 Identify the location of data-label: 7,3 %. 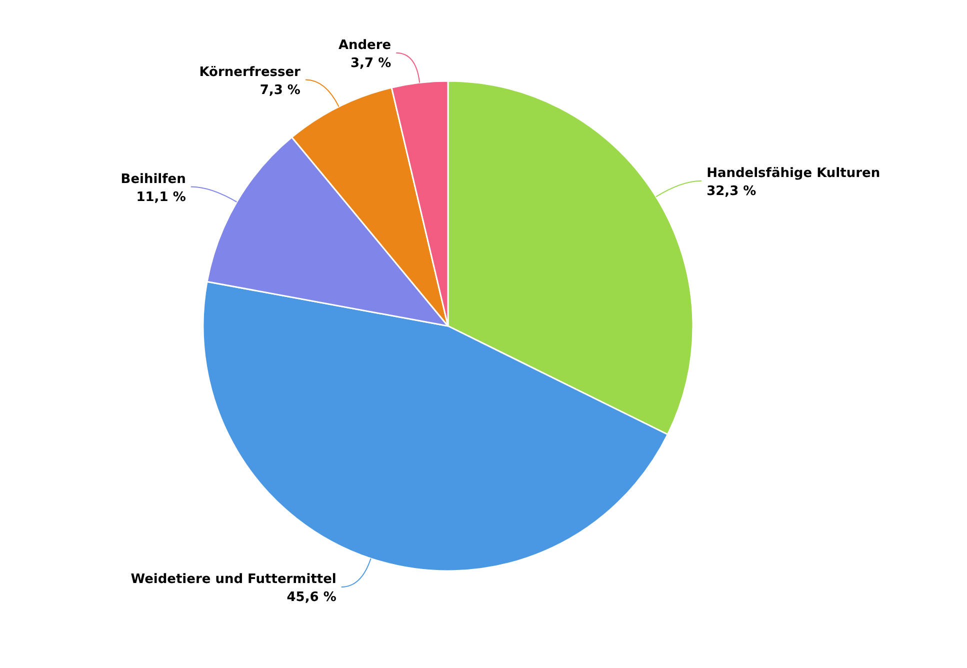
(280, 90).